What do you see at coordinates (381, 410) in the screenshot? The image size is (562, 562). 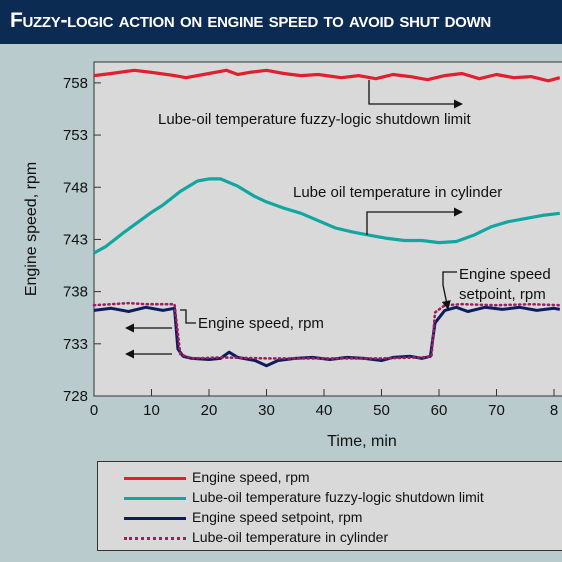 I see `x-tick-label-5: 50` at bounding box center [381, 410].